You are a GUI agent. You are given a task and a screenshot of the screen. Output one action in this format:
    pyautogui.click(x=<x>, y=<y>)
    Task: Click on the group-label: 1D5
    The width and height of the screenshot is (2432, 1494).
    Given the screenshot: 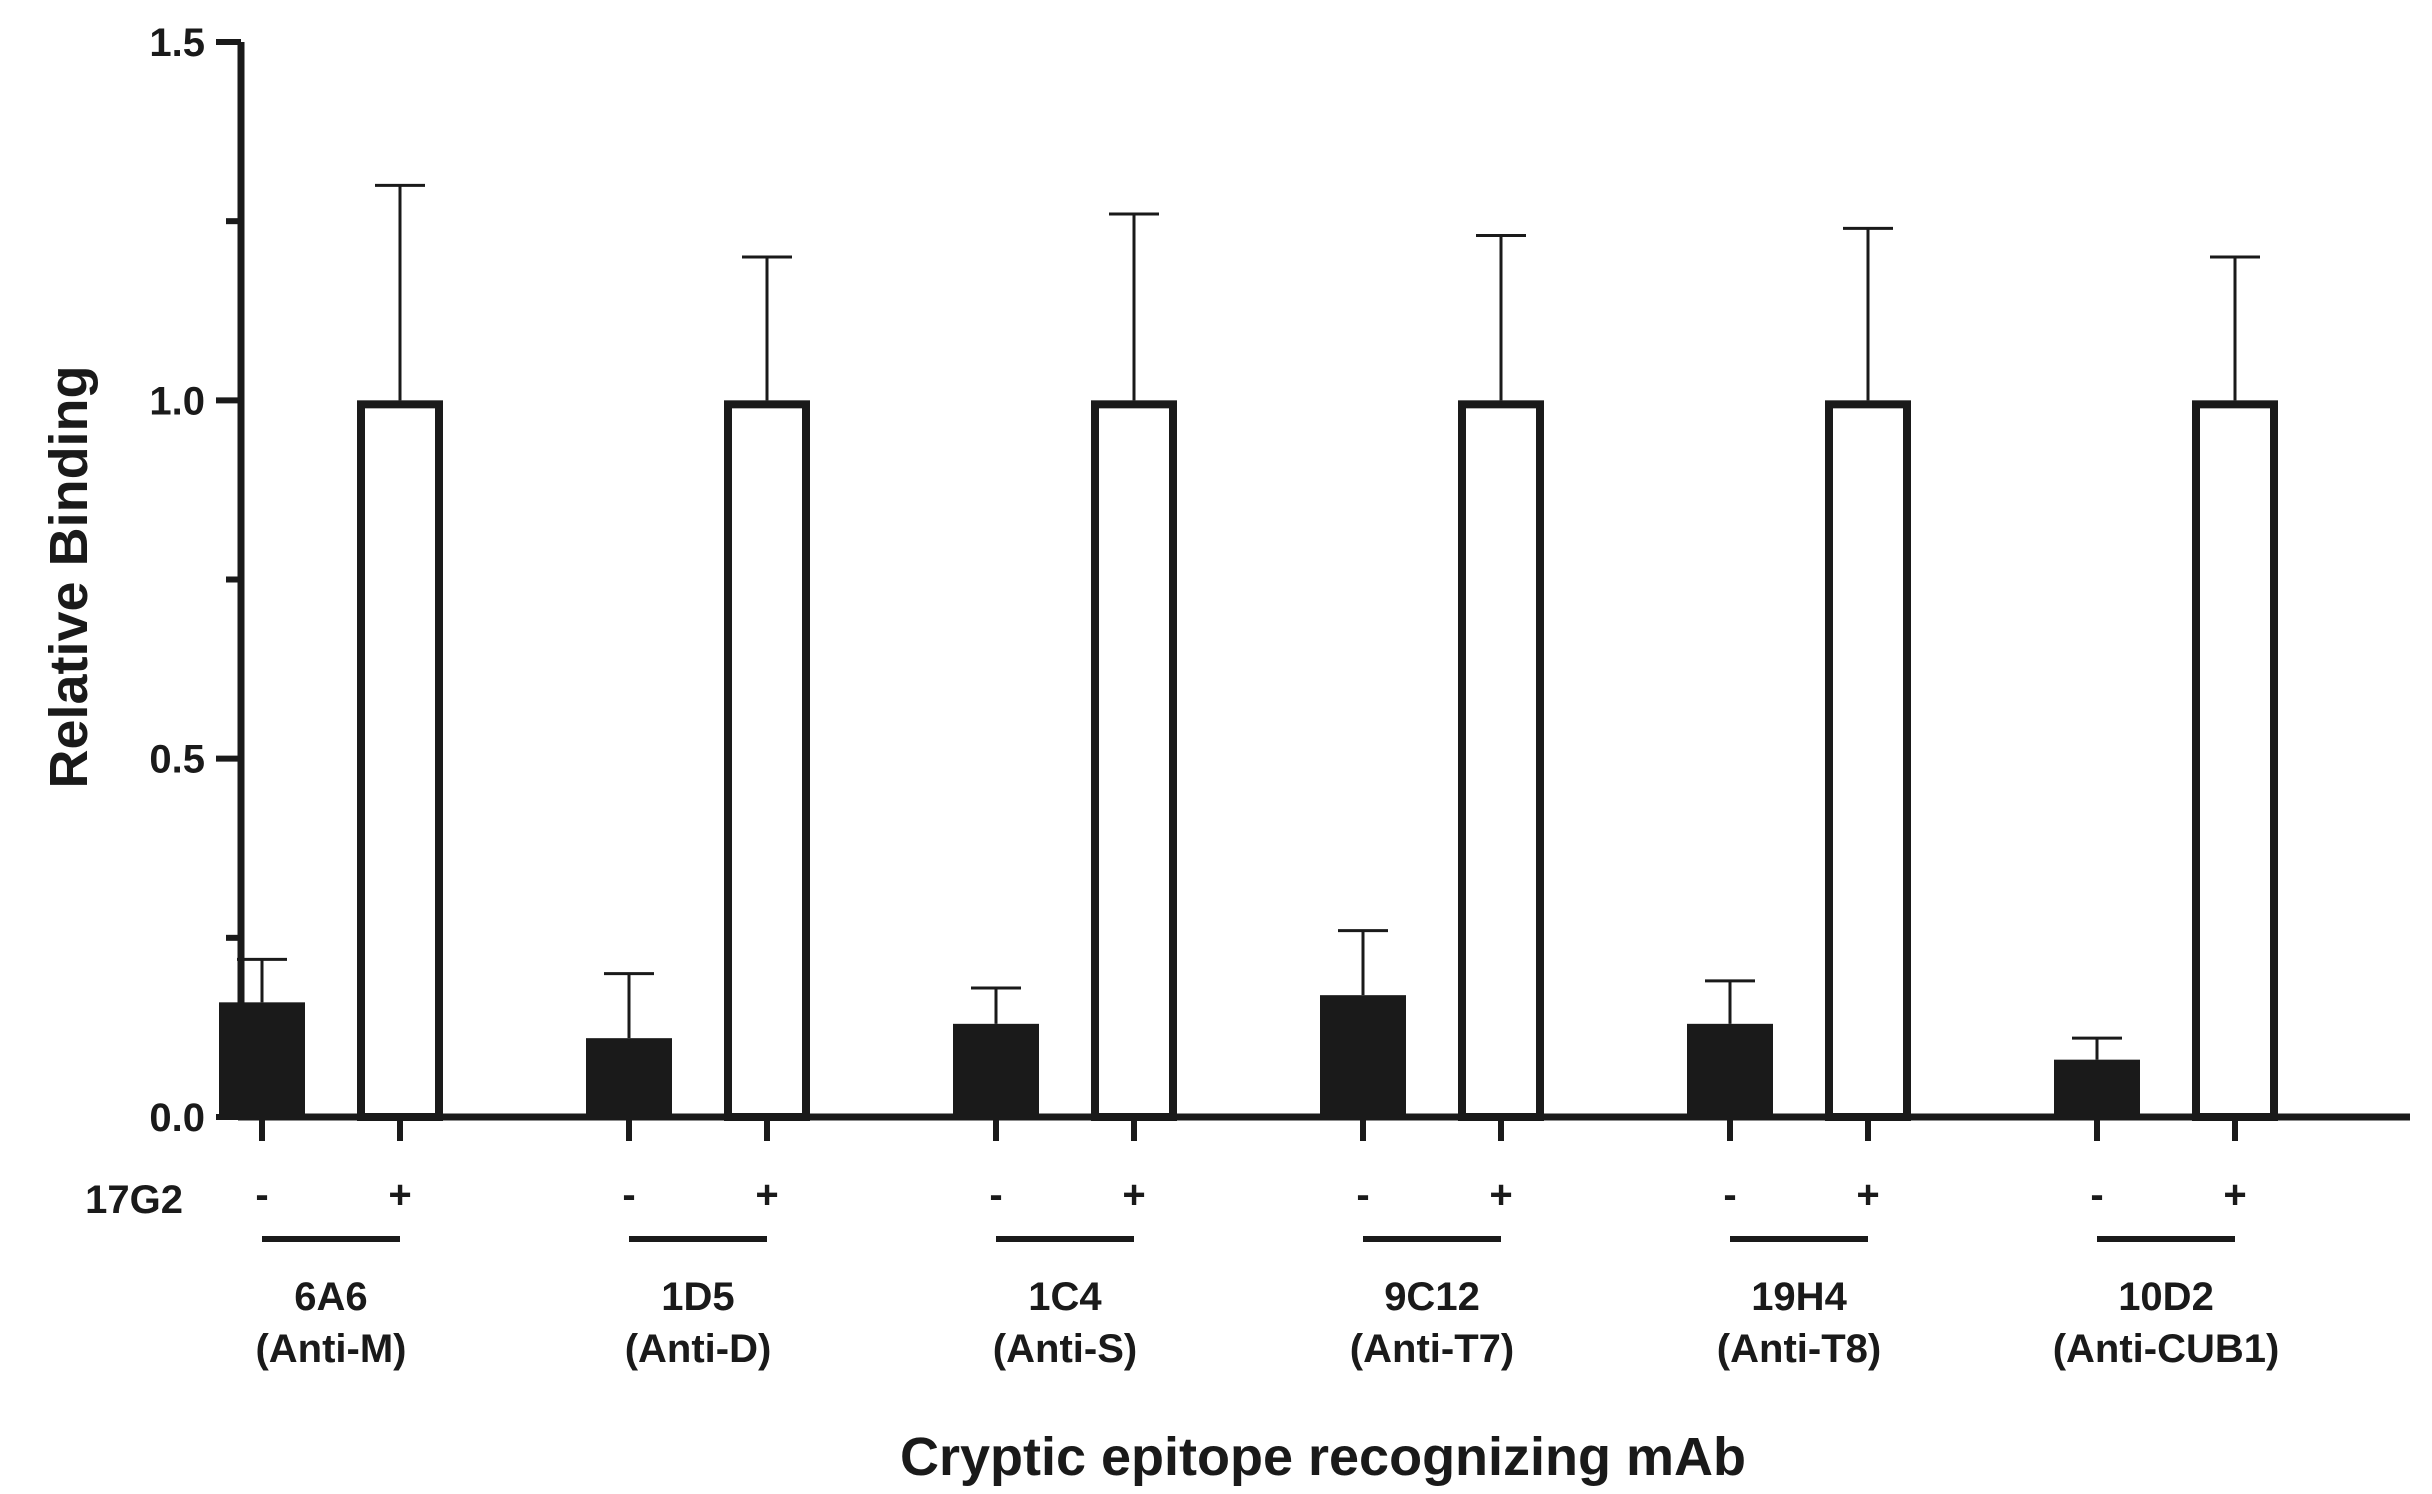 What is the action you would take?
    pyautogui.click(x=697, y=1297)
    